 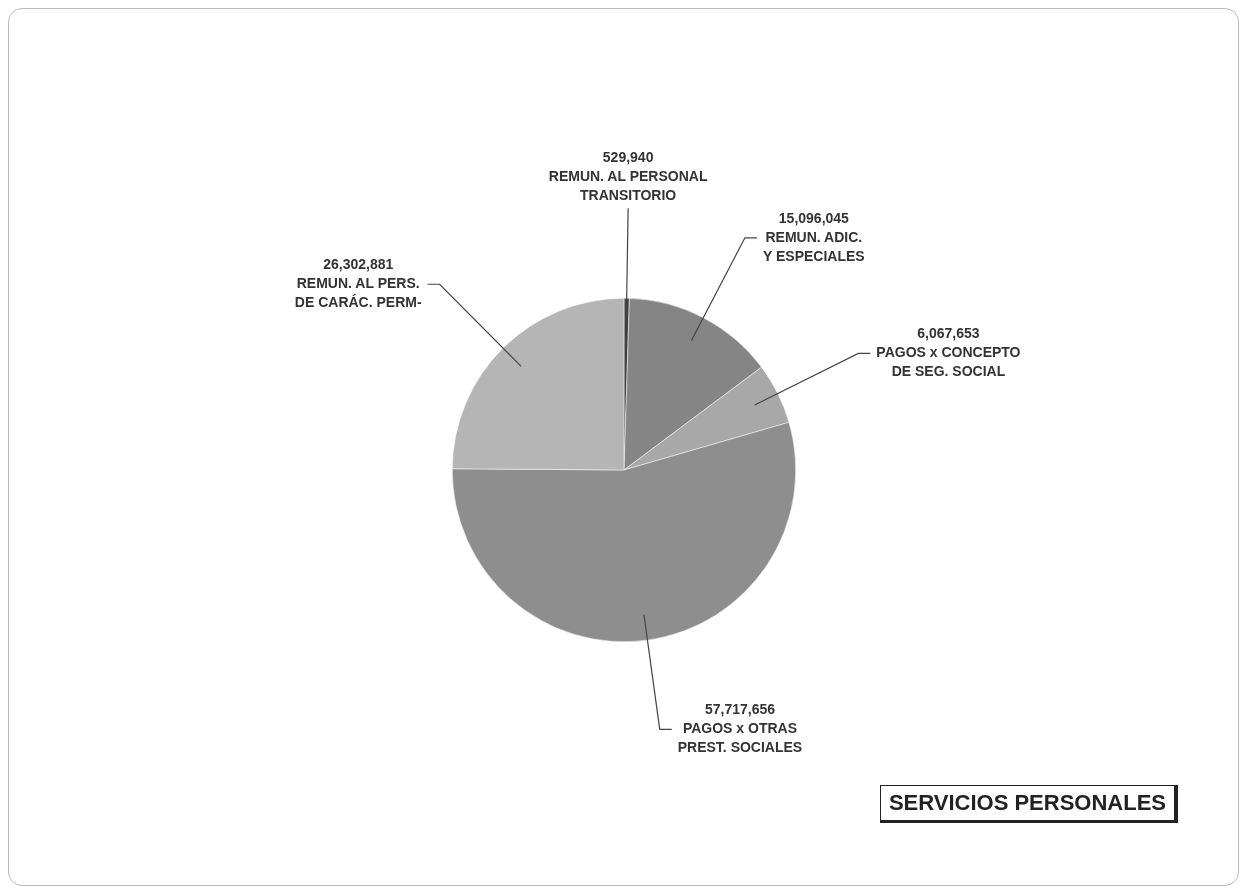 I want to click on data-label: 26,302,881, so click(x=358, y=264).